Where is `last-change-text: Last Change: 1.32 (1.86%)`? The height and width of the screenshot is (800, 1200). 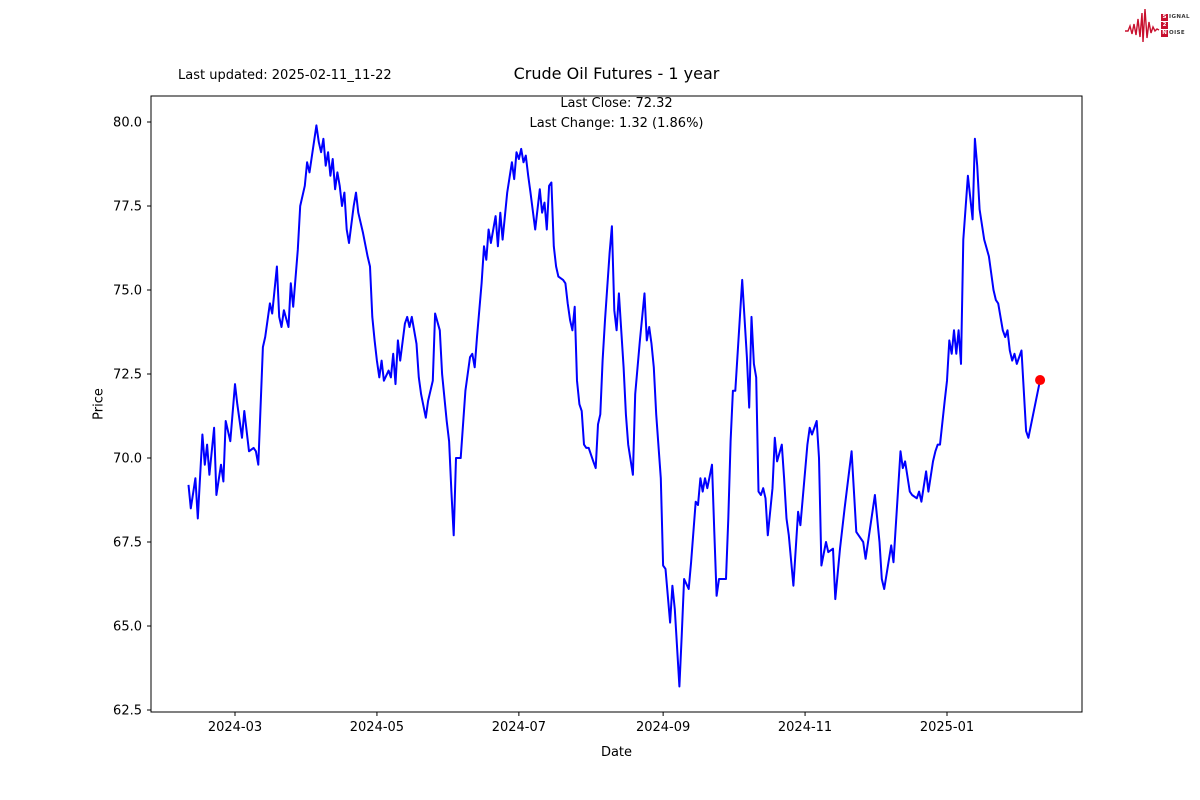
last-change-text: Last Change: 1.32 (1.86%) is located at coordinates (616, 123).